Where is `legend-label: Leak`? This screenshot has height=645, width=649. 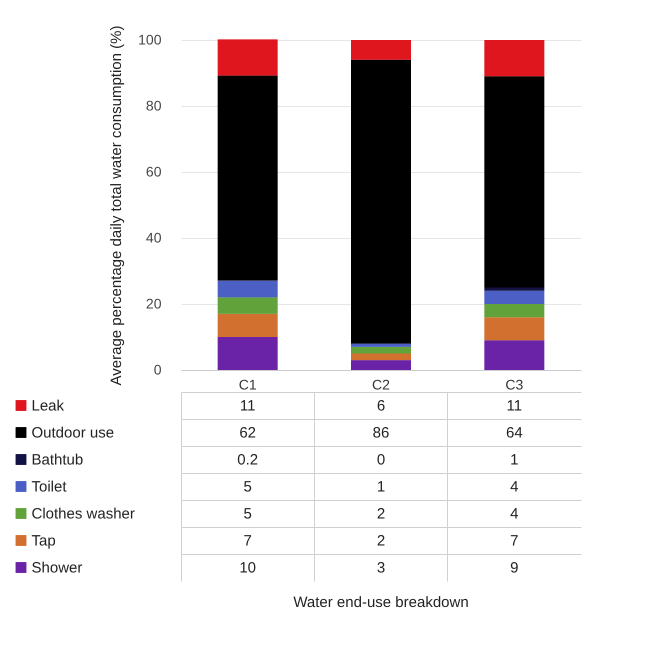 legend-label: Leak is located at coordinates (48, 406).